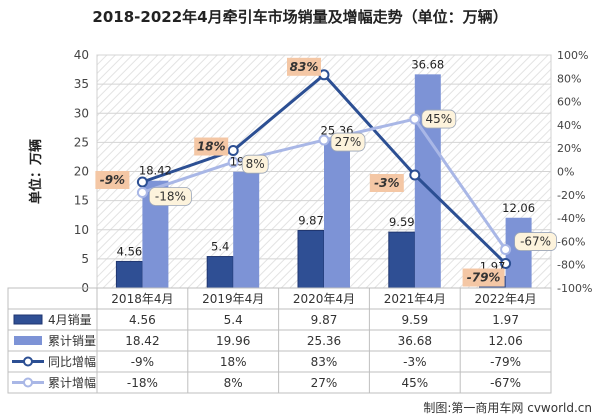  I want to click on x-category-label: 2022年4月, so click(506, 299).